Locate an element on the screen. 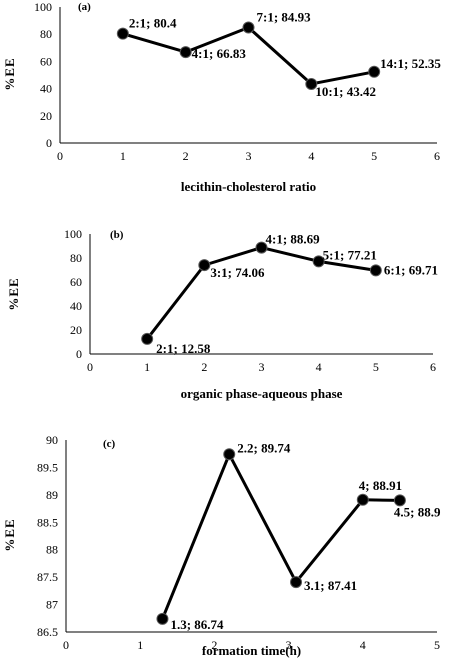 The height and width of the screenshot is (659, 458). y-tick-label: 89 is located at coordinates (52, 495).